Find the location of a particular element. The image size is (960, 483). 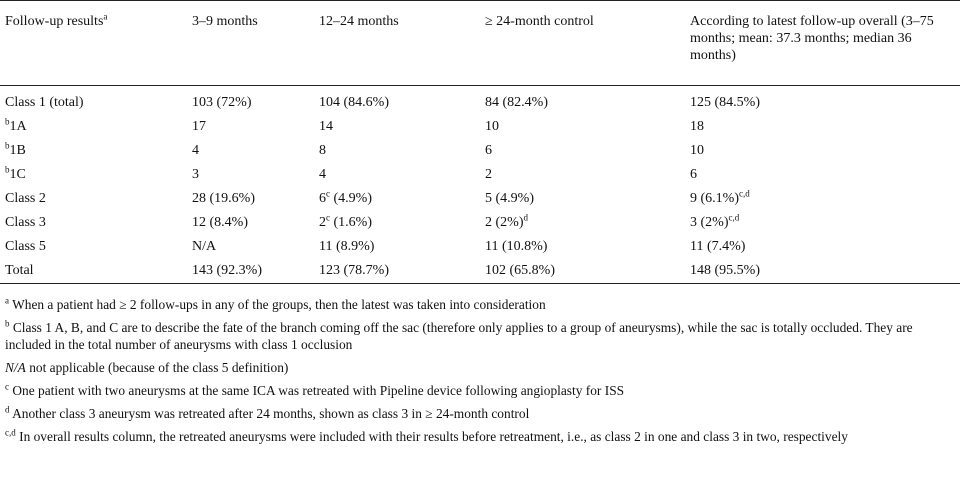

table-cell: 3 (2%)c,d is located at coordinates (822, 222).